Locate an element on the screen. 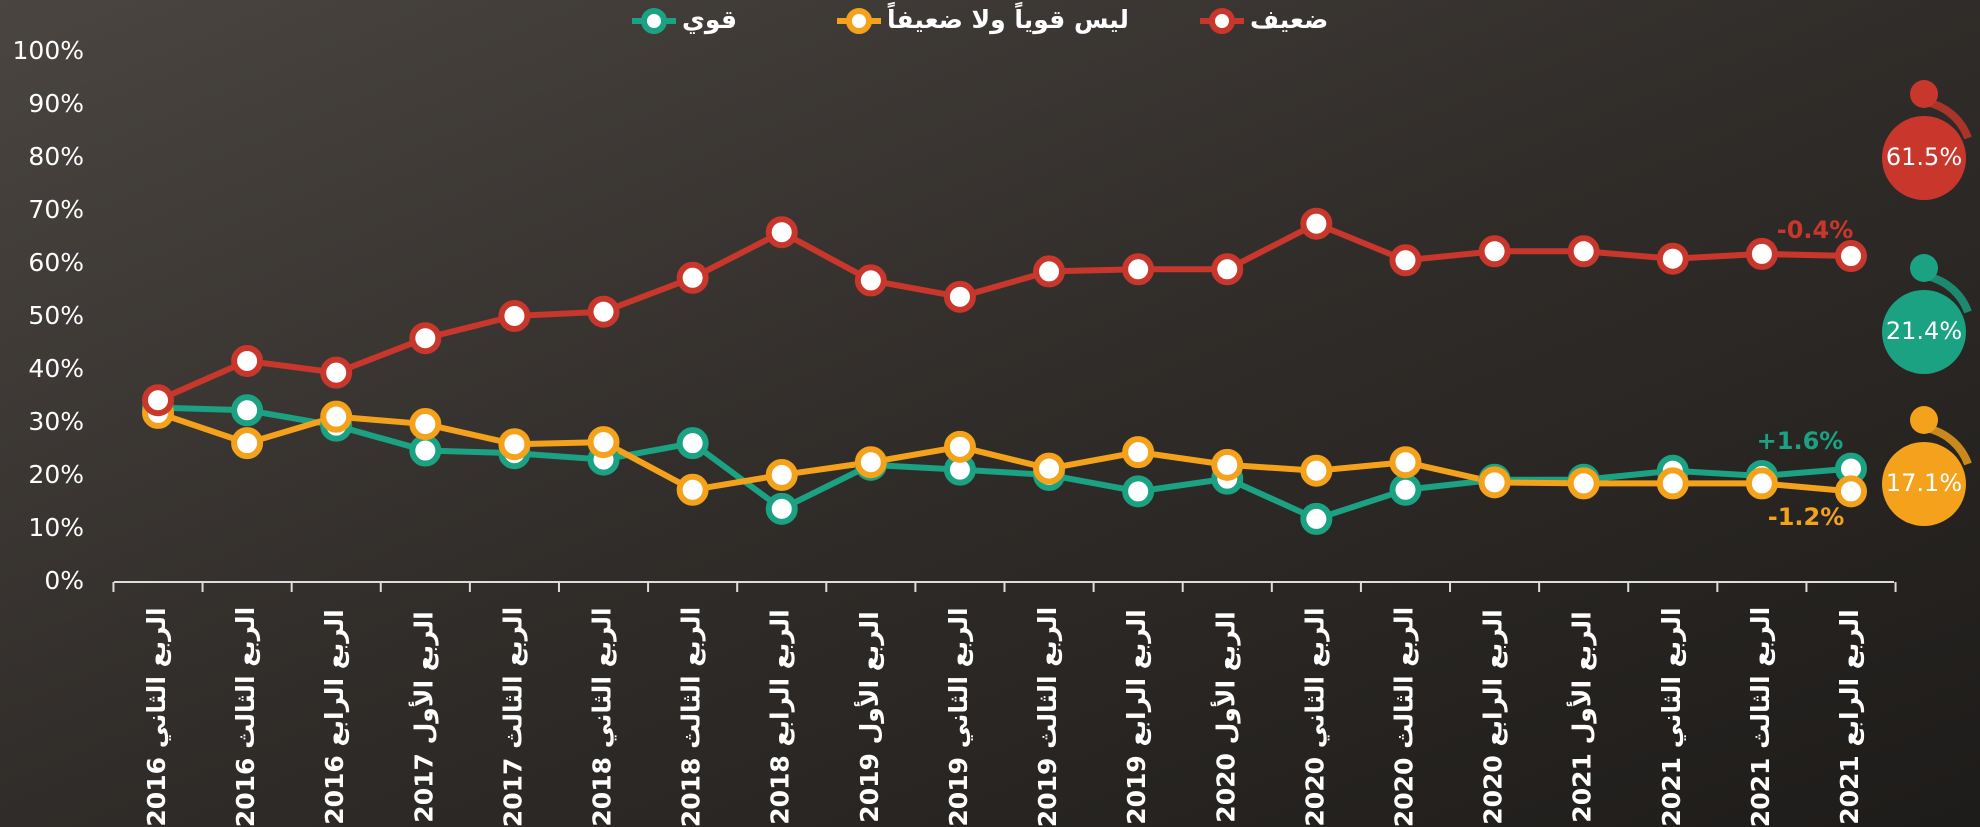 This screenshot has width=1980, height=827. x-tick-label: الربع الرابع 2020 is located at coordinates (1494, 717).